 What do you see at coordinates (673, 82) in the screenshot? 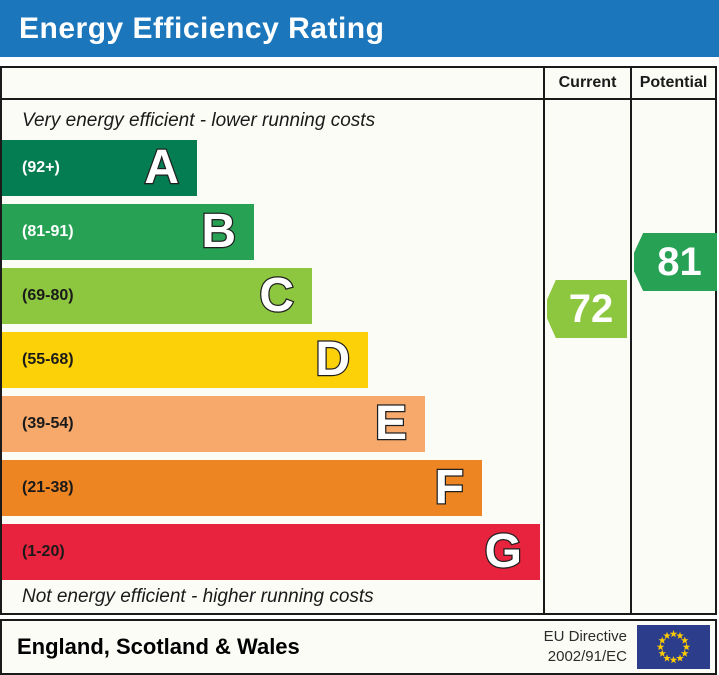
I see `potential-column-header: Potential` at bounding box center [673, 82].